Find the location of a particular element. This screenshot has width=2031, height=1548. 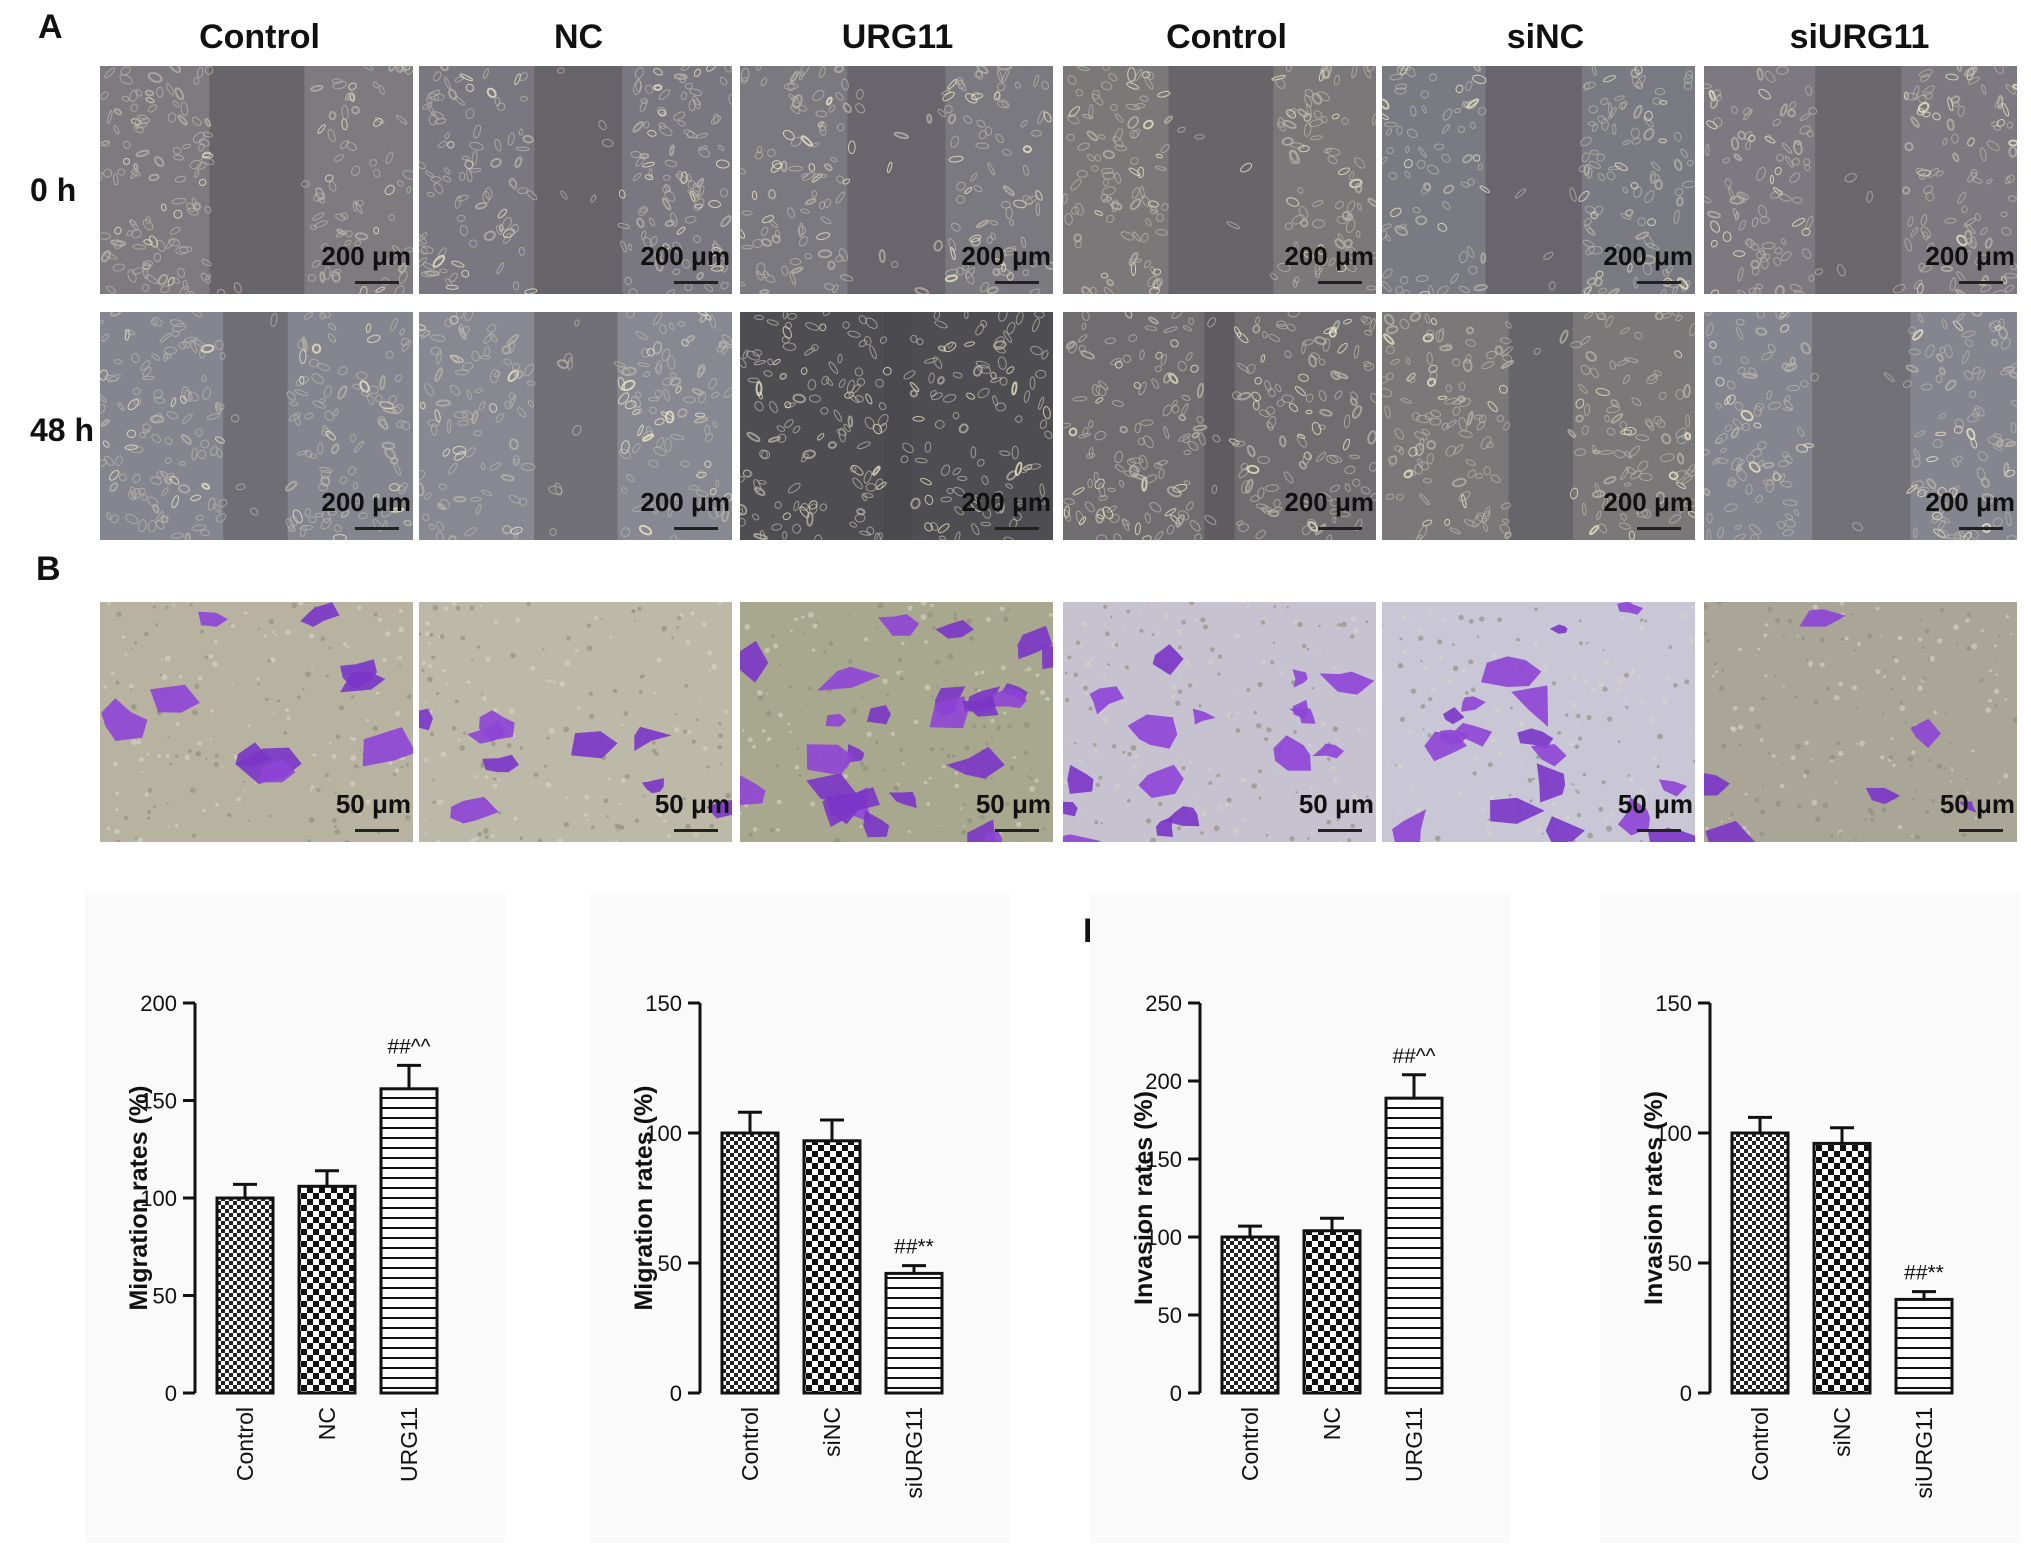

row-label-48h: 48 h is located at coordinates (62, 430).